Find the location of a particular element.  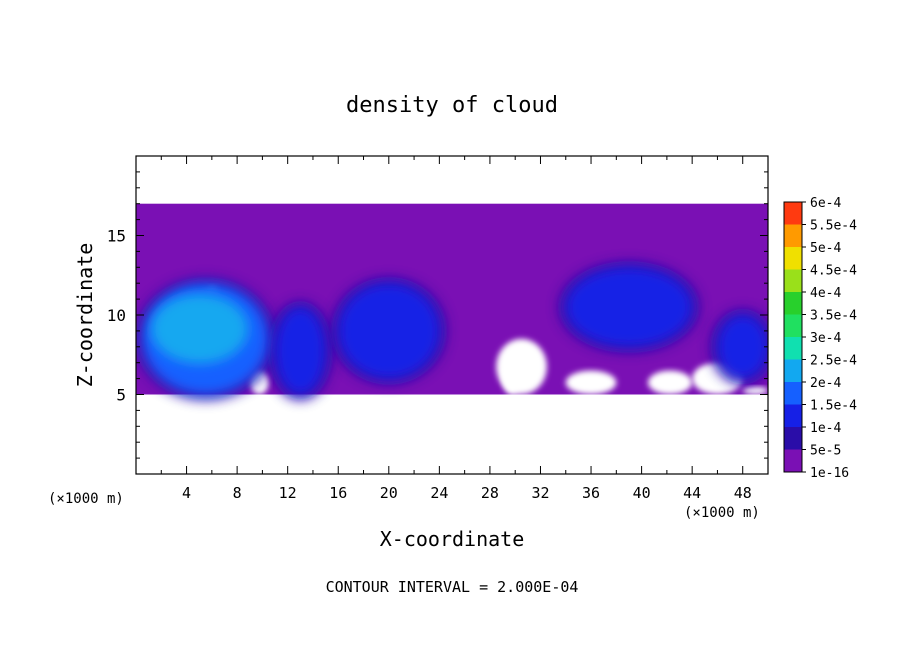

y-tick-label: 15 is located at coordinates (116, 236).